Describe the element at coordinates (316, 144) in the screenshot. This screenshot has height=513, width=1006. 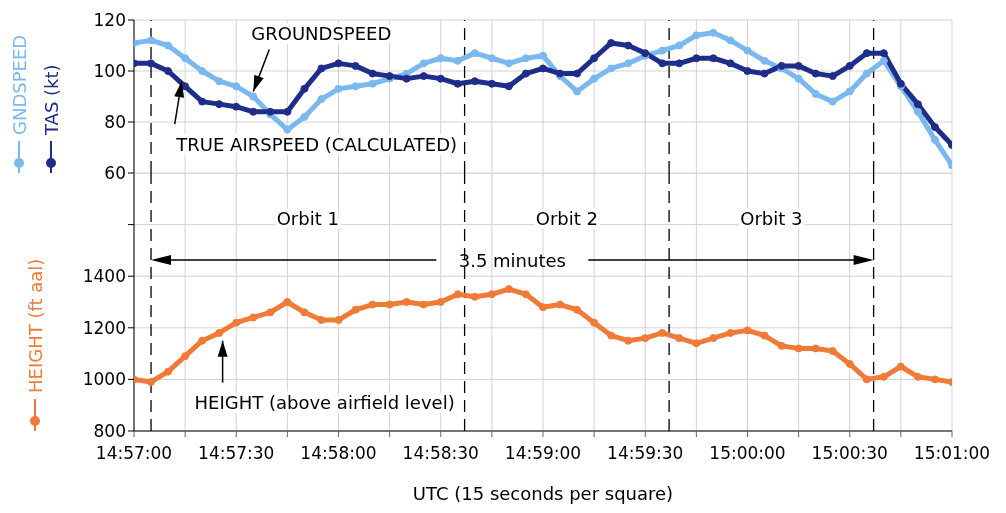
I see `annotation: TRUE AIRSPEED (CALCULATED)` at that location.